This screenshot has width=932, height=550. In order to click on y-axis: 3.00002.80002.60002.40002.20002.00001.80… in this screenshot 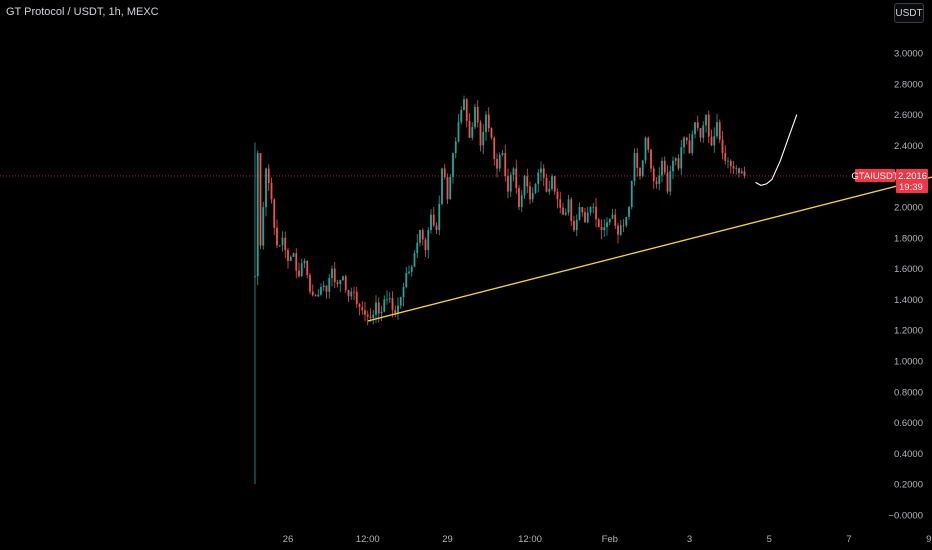, I will do `click(905, 285)`.